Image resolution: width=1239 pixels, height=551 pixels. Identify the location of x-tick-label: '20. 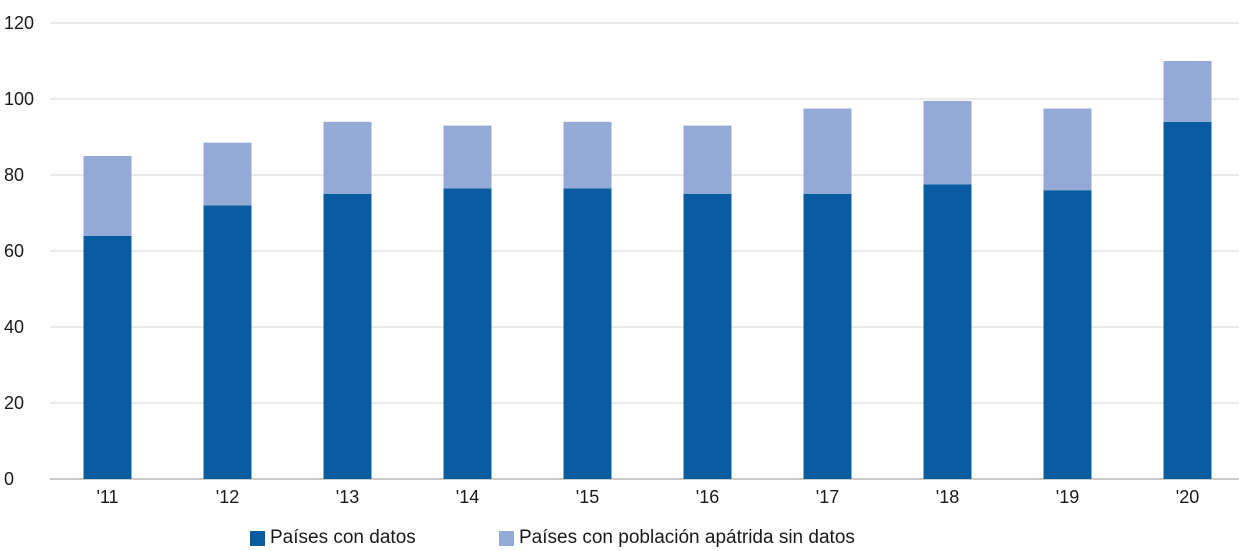
(1187, 497).